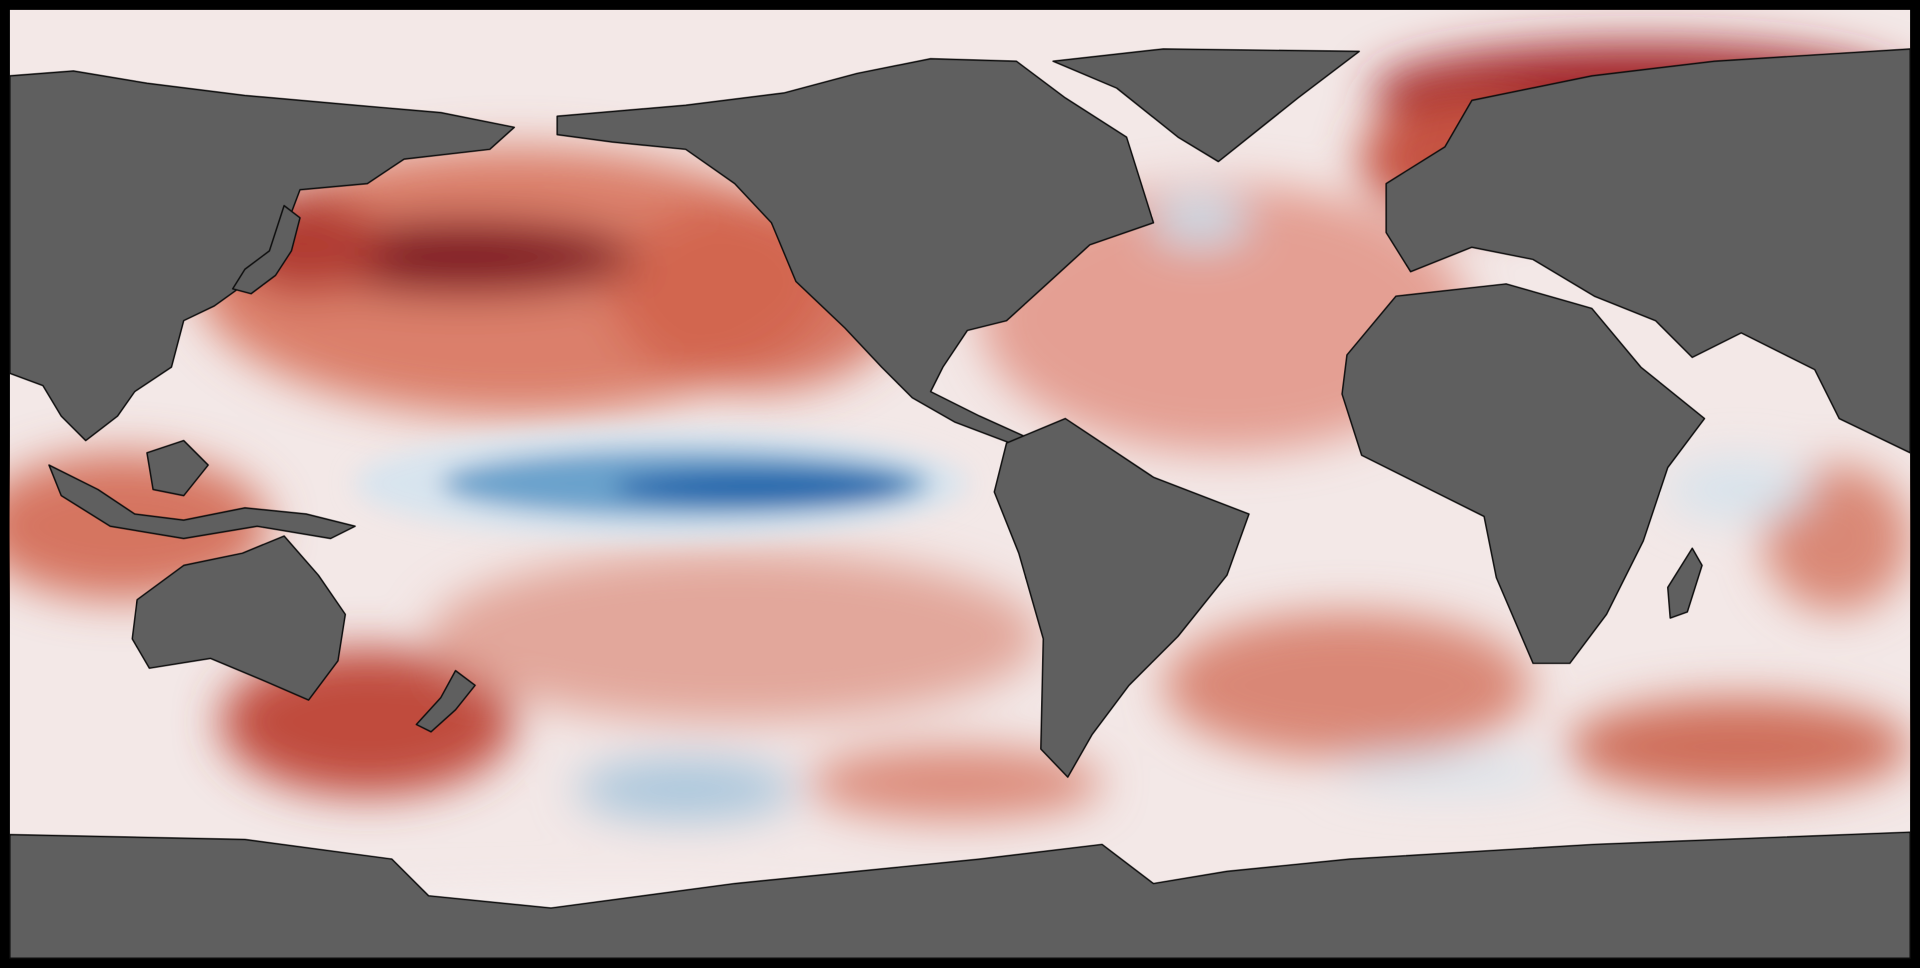 Image resolution: width=1920 pixels, height=968 pixels. I want to click on north-america, so click(855, 251).